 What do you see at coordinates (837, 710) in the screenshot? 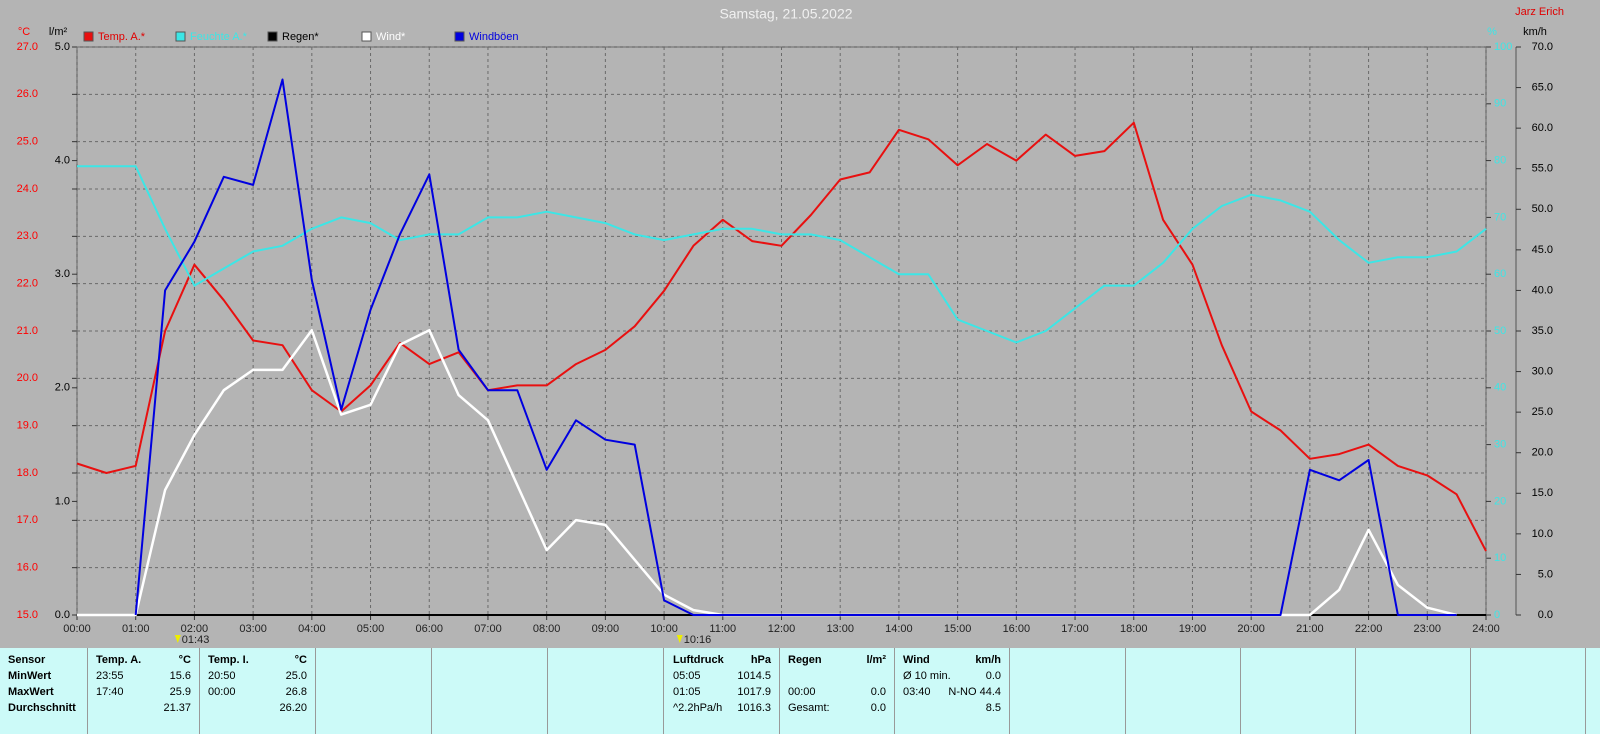
I see `stats-row: Gesamt: 0.0` at bounding box center [837, 710].